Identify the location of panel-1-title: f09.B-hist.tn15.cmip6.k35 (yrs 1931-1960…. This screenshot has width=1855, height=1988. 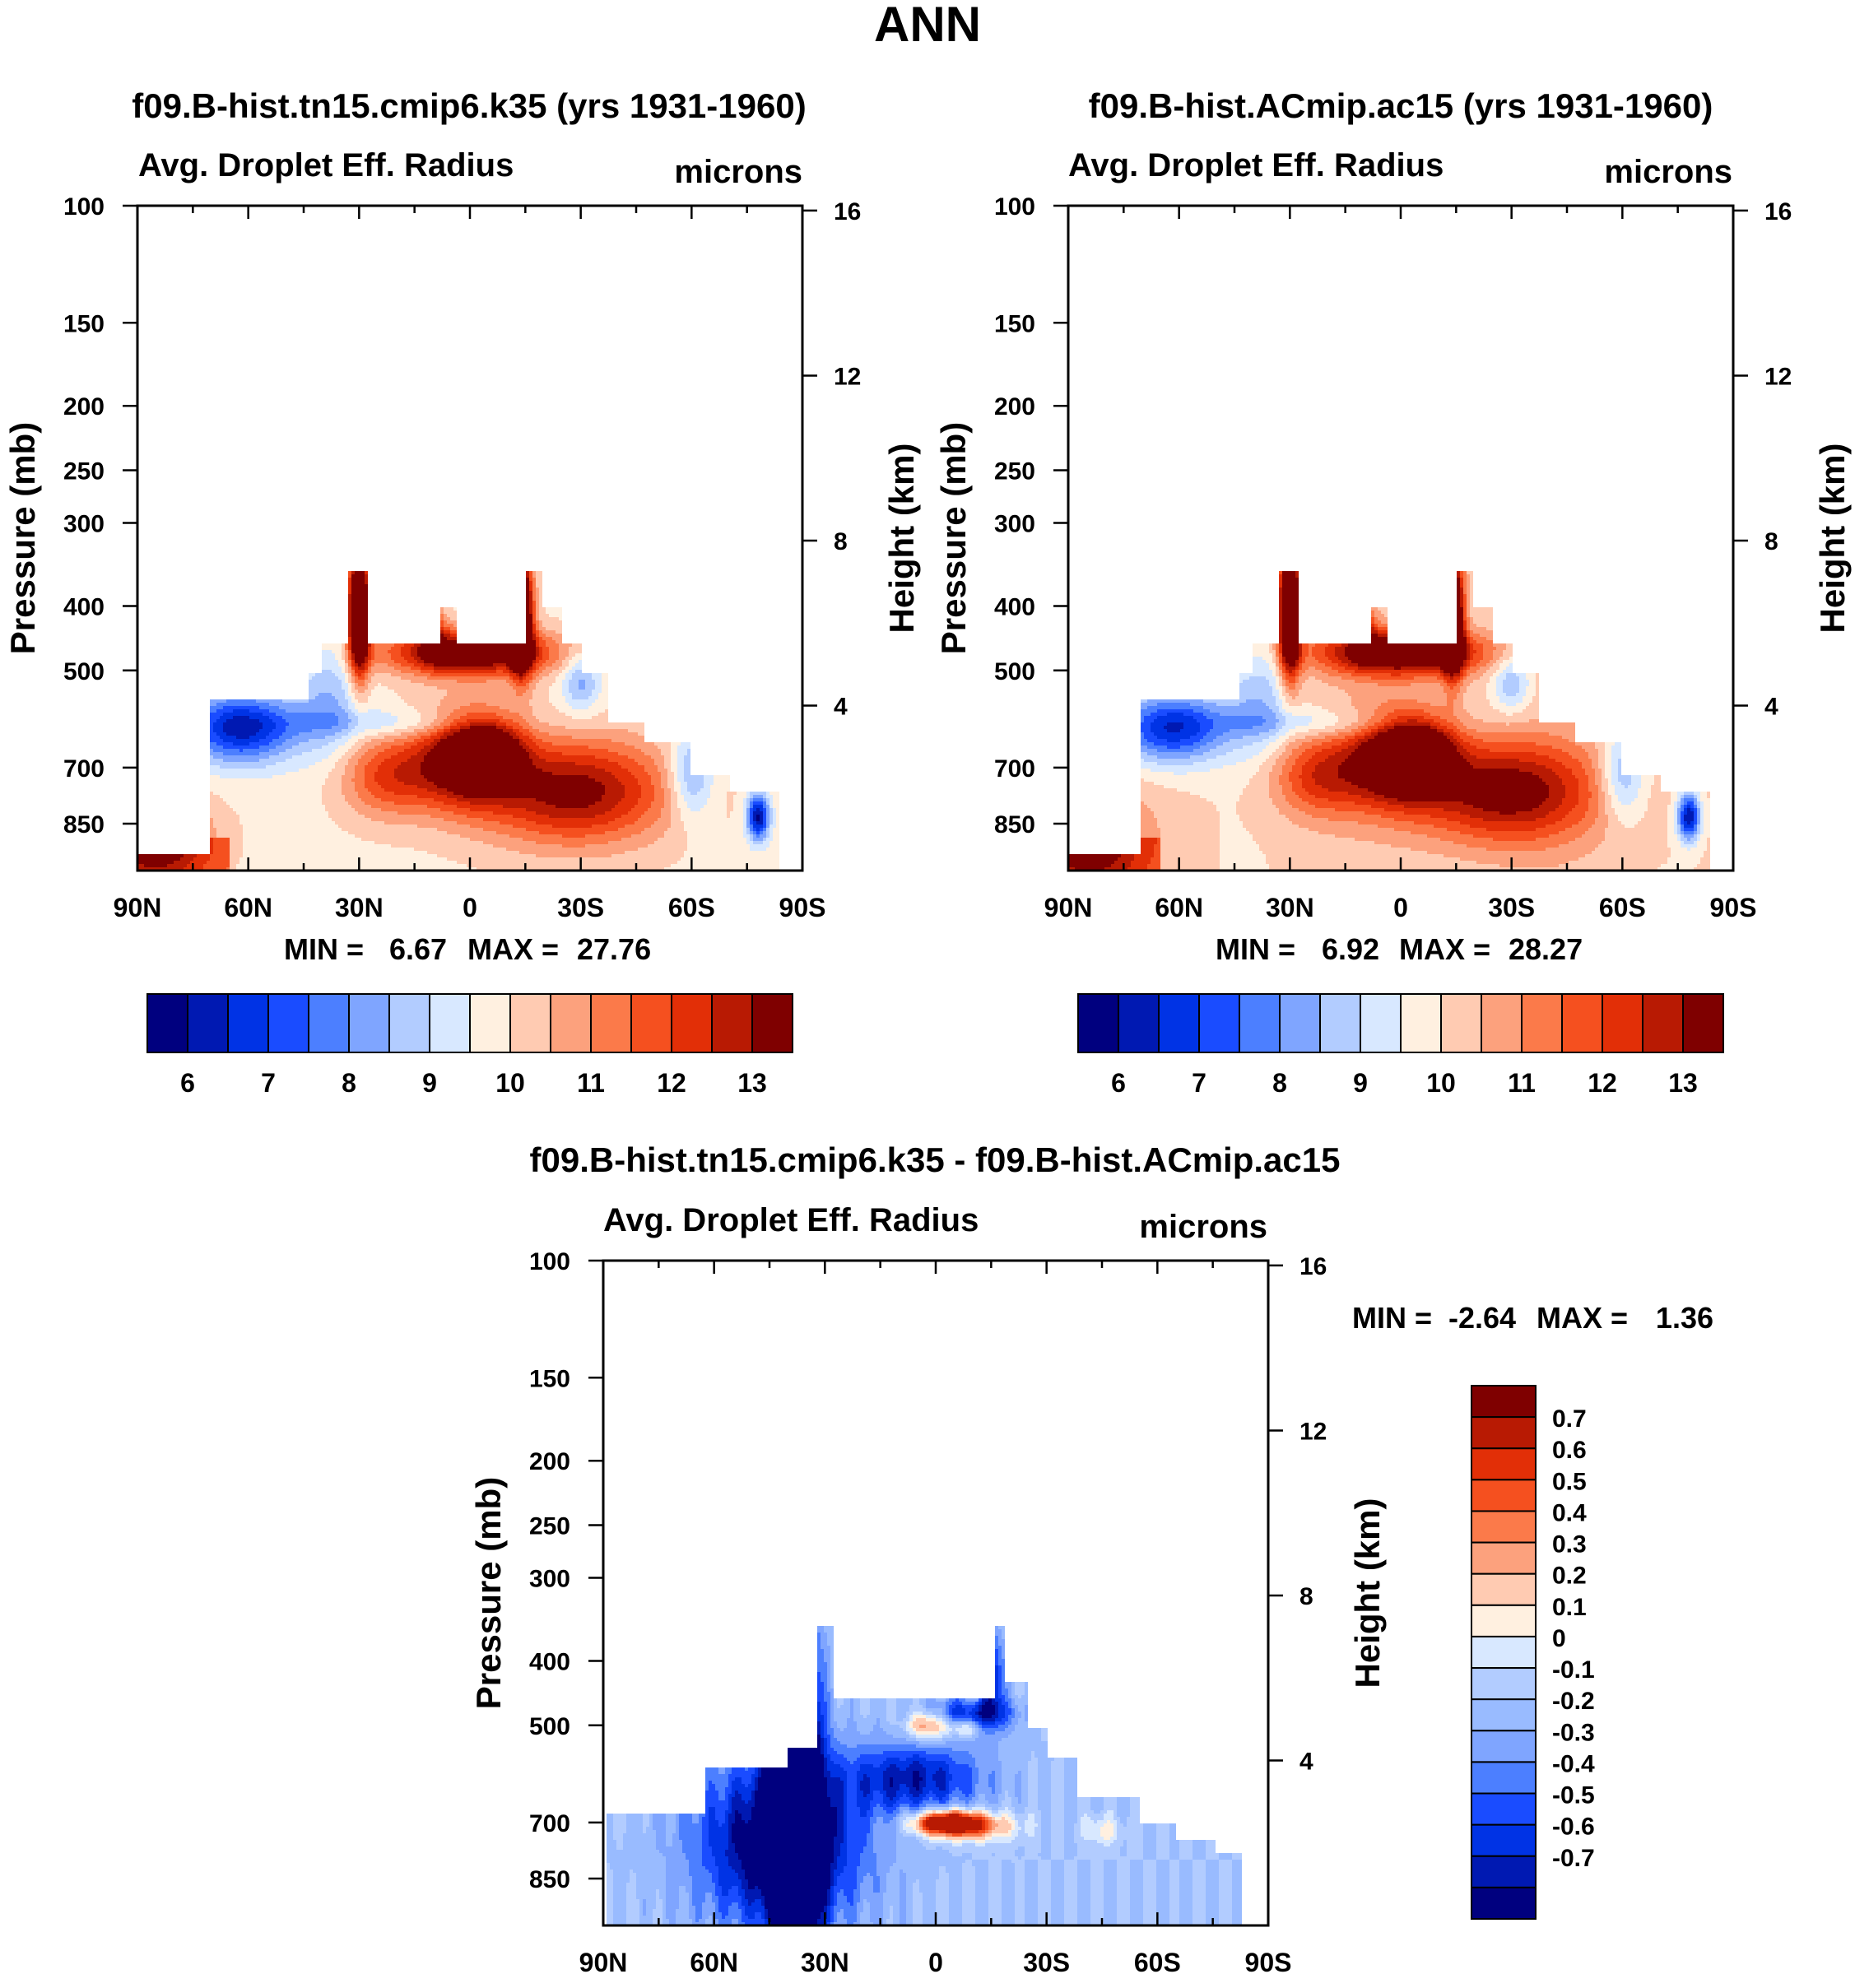
(469, 105).